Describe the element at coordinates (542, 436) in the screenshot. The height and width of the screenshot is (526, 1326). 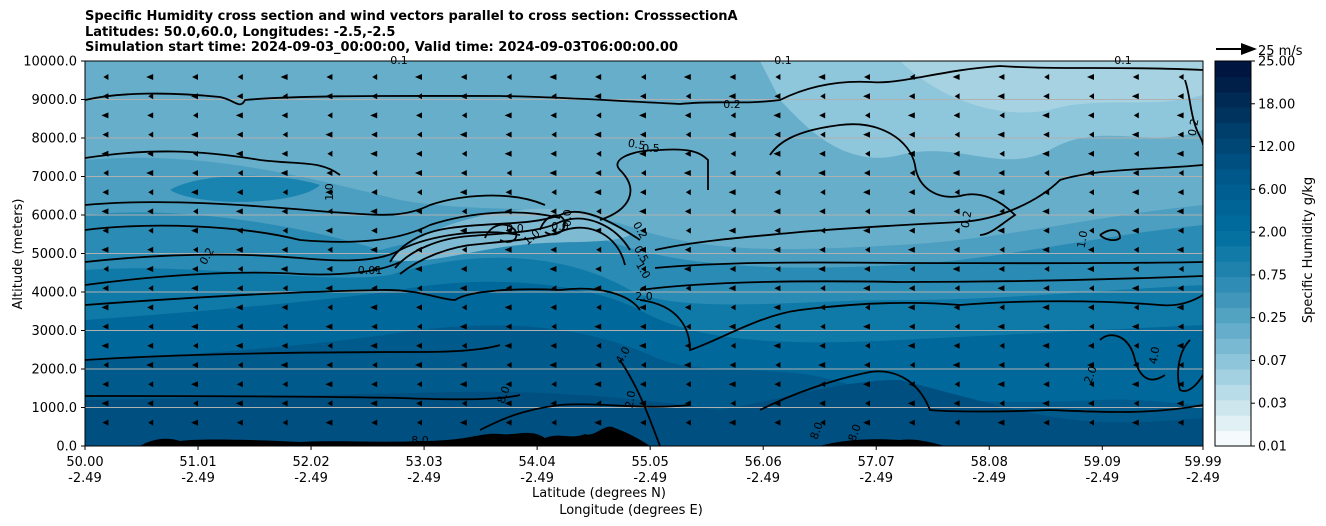
I see `terrain` at that location.